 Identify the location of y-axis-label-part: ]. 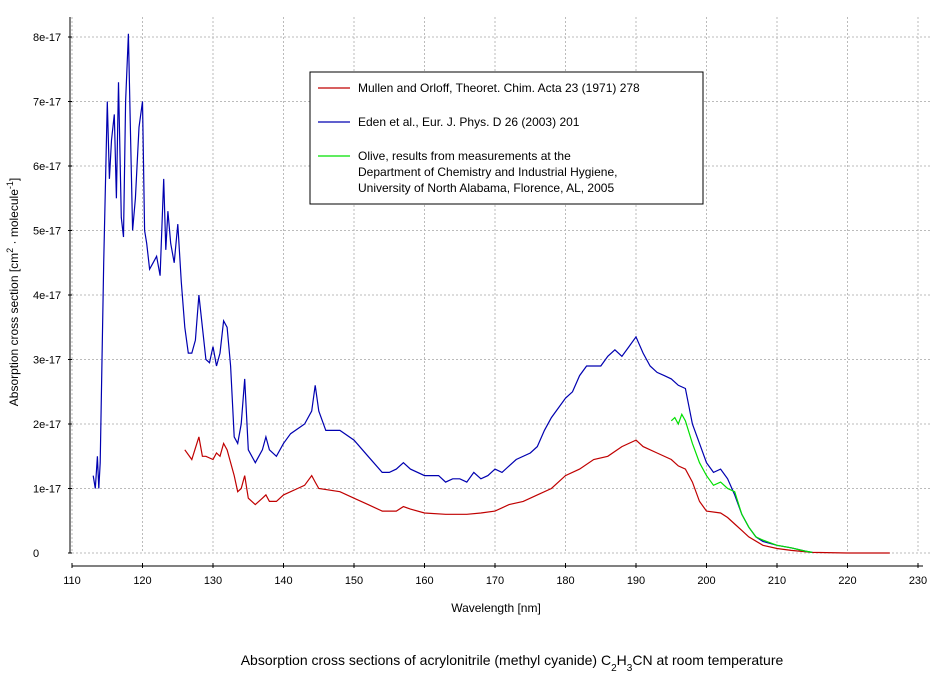
(14, 179).